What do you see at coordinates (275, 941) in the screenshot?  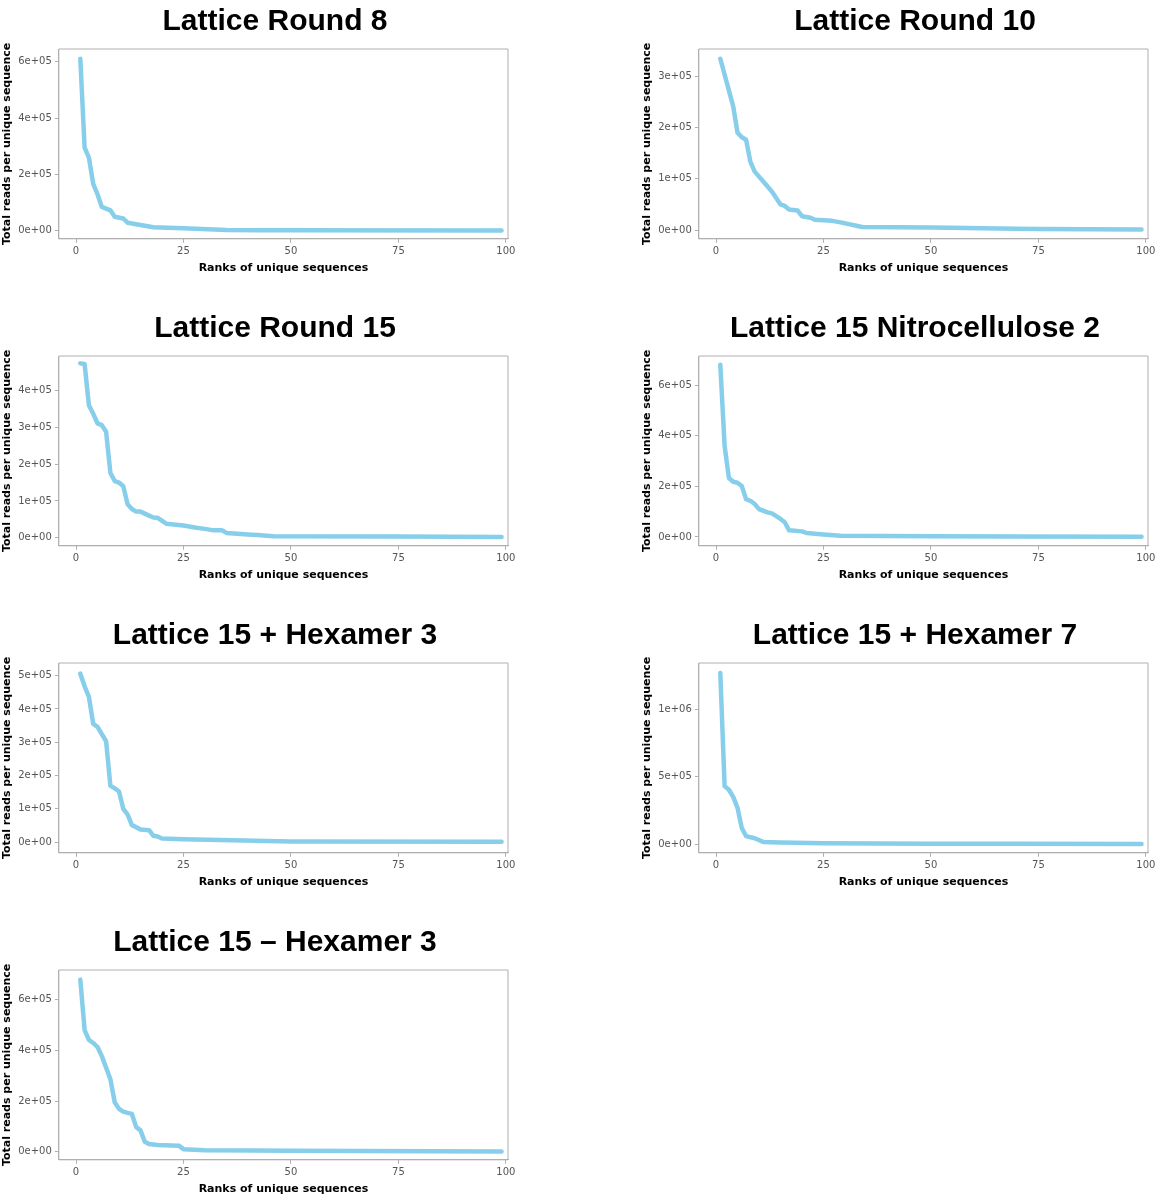 I see `chart-title: Lattice 15 – Hexamer 3` at bounding box center [275, 941].